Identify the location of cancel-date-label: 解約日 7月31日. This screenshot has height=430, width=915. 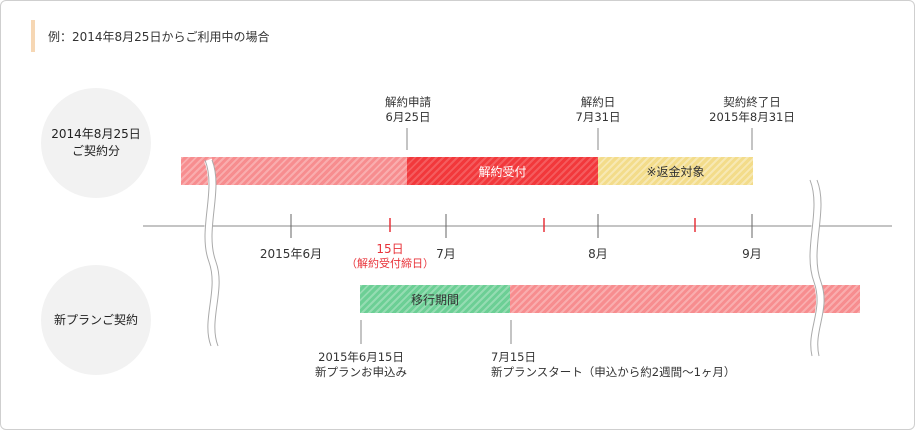
(598, 109).